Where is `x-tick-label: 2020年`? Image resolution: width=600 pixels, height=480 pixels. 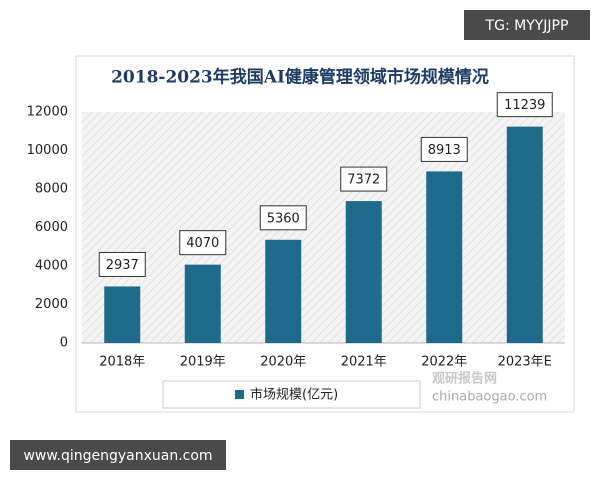
x-tick-label: 2020年 is located at coordinates (283, 362).